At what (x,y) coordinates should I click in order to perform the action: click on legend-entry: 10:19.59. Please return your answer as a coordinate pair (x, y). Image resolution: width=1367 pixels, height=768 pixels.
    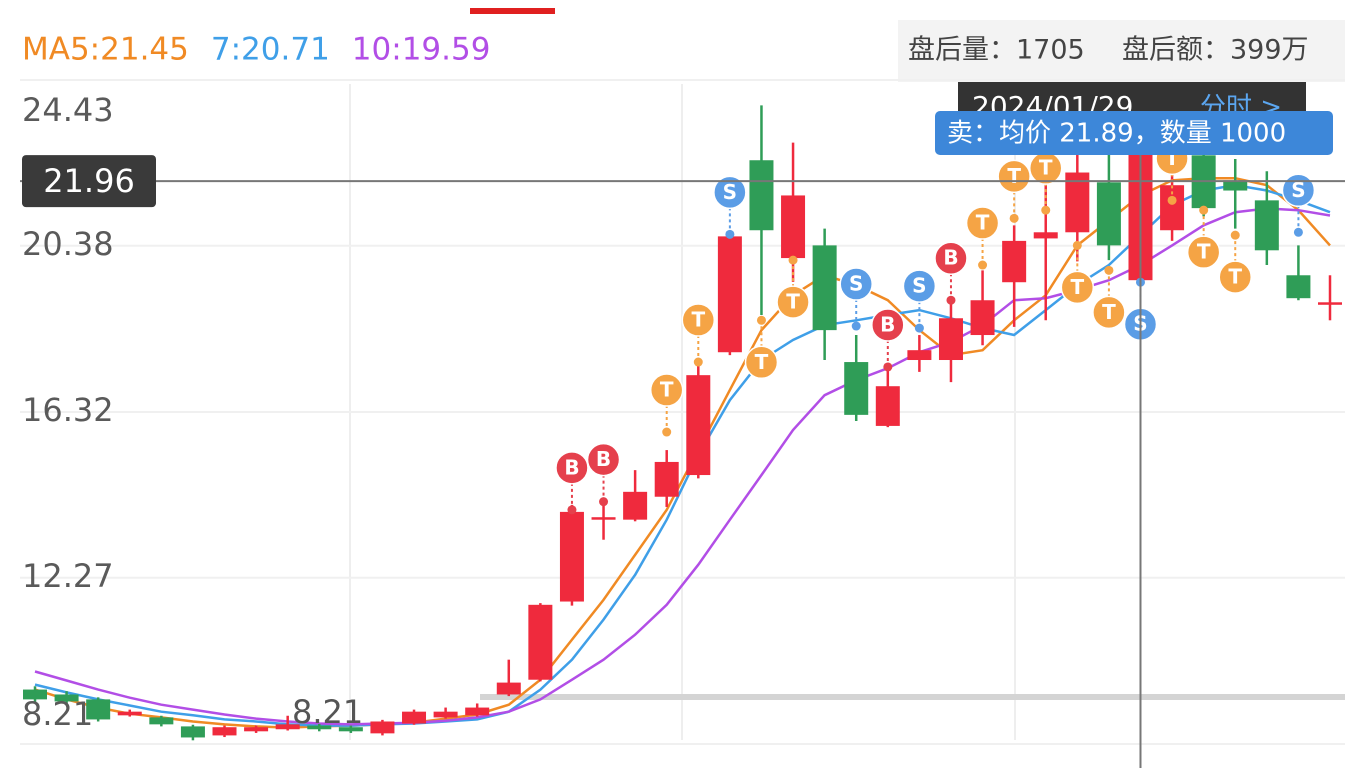
    Looking at the image, I should click on (421, 50).